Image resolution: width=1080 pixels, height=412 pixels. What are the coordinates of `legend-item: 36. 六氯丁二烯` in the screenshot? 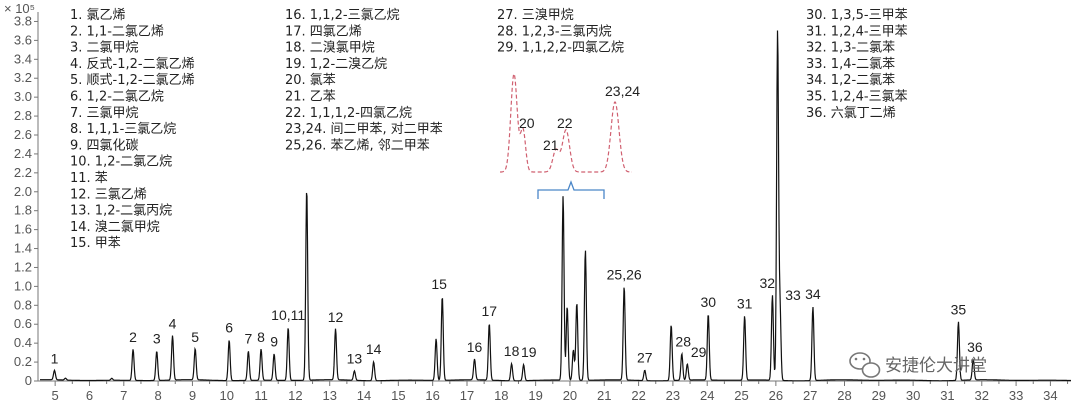 It's located at (851, 113).